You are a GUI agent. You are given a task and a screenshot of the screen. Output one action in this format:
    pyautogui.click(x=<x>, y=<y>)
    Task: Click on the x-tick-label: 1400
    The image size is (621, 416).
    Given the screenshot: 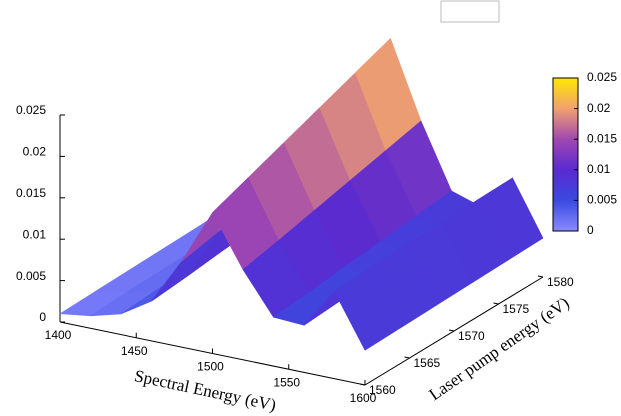 What is the action you would take?
    pyautogui.click(x=58, y=335)
    